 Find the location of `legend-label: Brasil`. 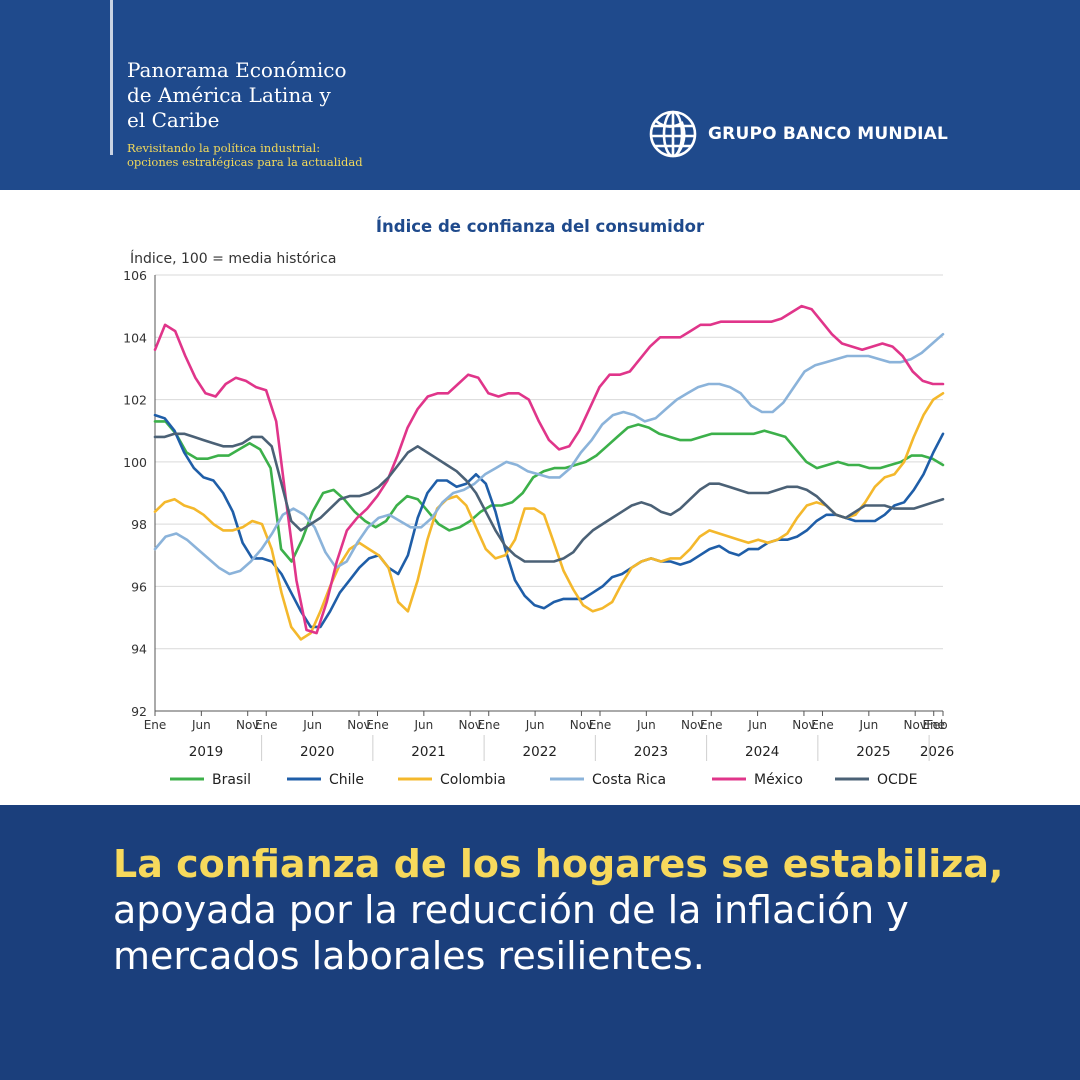

legend-label: Brasil is located at coordinates (231, 780).